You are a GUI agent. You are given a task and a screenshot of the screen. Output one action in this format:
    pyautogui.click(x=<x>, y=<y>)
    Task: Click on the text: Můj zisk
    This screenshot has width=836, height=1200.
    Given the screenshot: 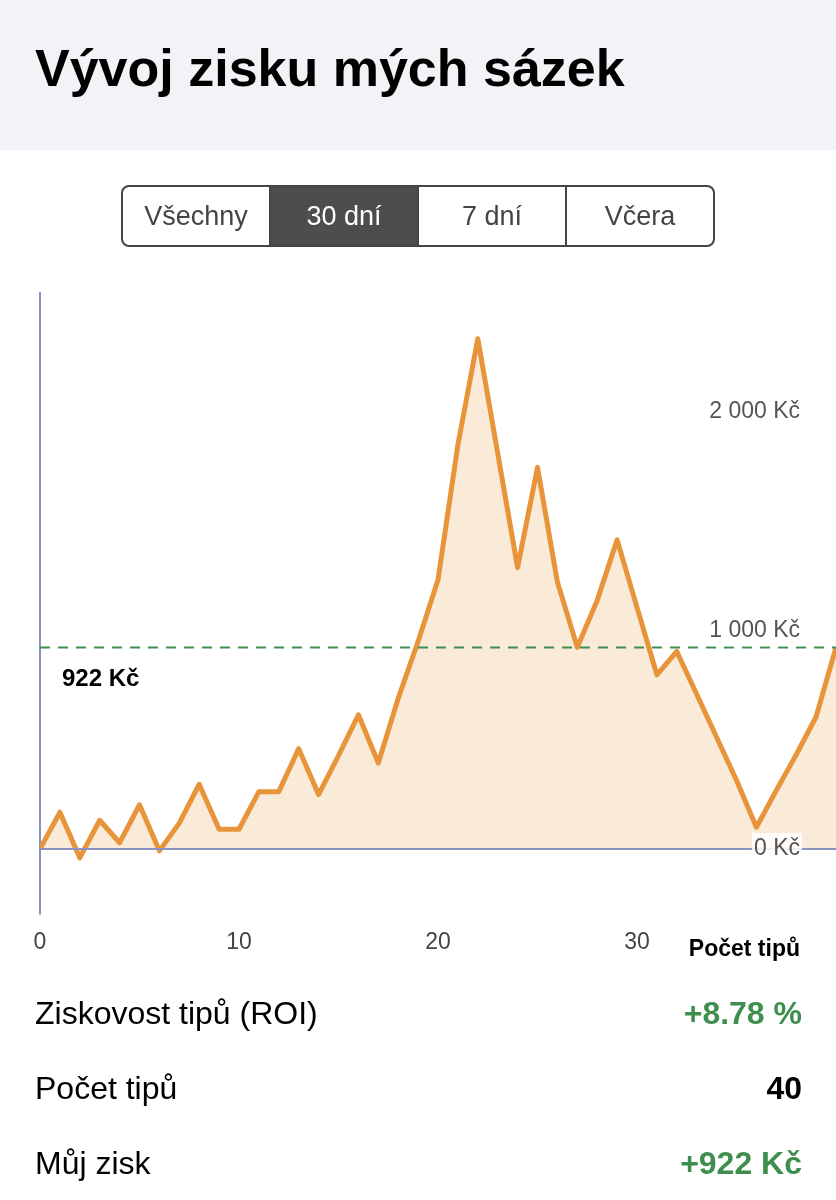 What is the action you would take?
    pyautogui.click(x=93, y=1163)
    